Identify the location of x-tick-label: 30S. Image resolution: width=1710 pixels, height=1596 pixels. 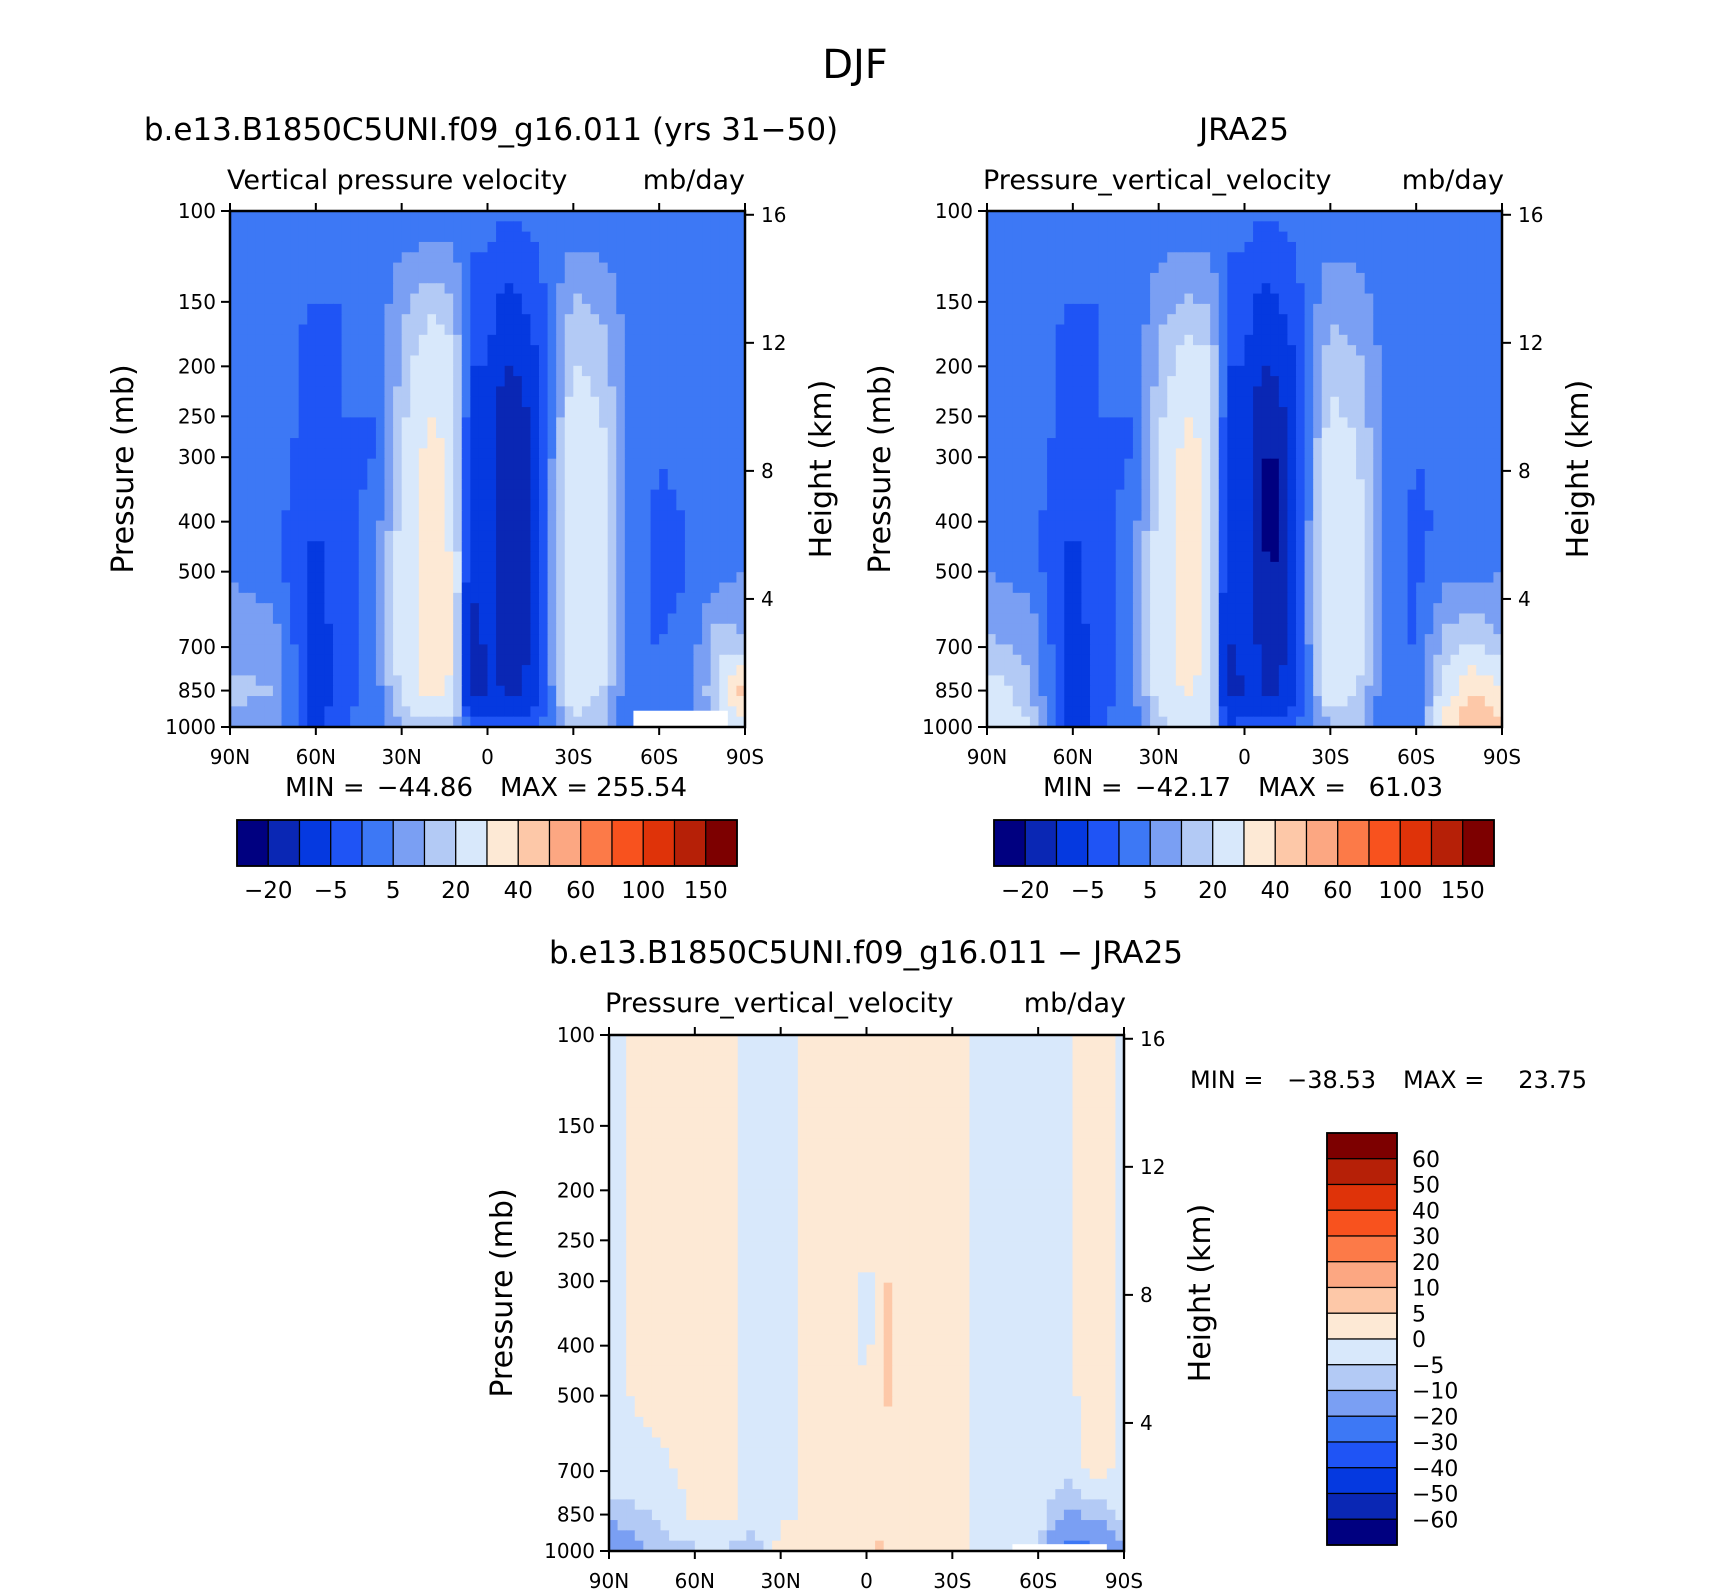
(573, 757).